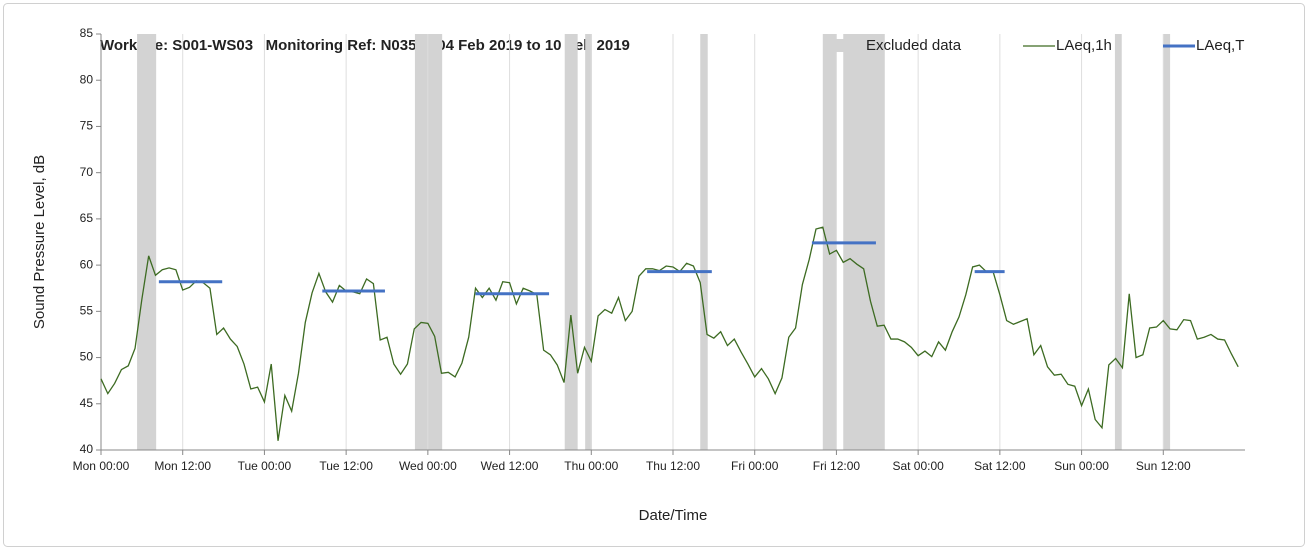 Image resolution: width=1309 pixels, height=551 pixels. What do you see at coordinates (1084, 45) in the screenshot?
I see `legend-label: LAeq,1h` at bounding box center [1084, 45].